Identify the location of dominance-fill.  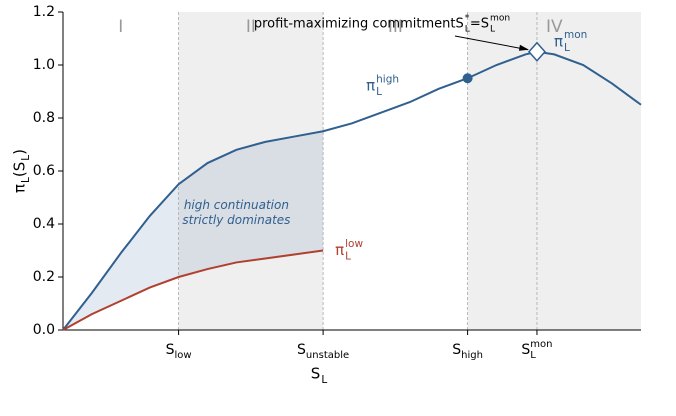
(251, 204).